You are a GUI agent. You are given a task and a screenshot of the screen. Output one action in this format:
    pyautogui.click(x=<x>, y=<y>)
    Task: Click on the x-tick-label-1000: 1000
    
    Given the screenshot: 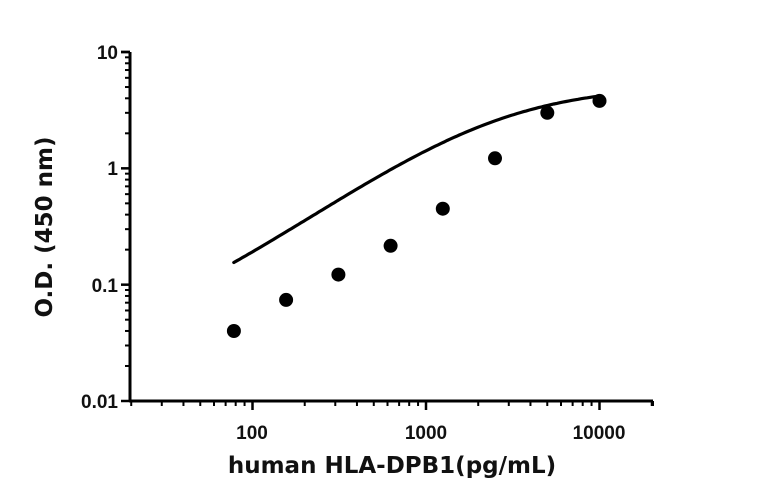 What is the action you would take?
    pyautogui.click(x=426, y=433)
    